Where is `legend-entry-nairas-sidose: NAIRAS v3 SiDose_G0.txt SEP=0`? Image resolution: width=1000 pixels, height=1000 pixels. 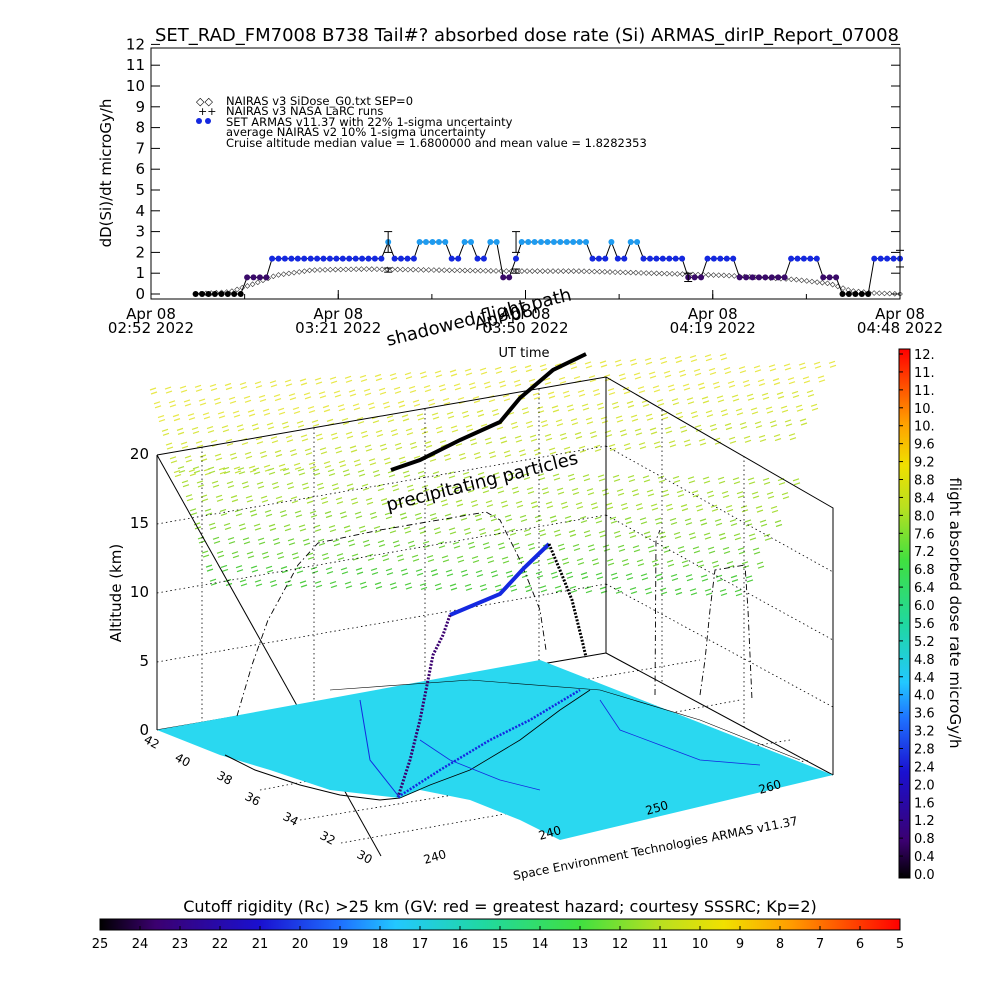 legend-entry-nairas-sidose: NAIRAS v3 SiDose_G0.txt SEP=0 is located at coordinates (319, 101).